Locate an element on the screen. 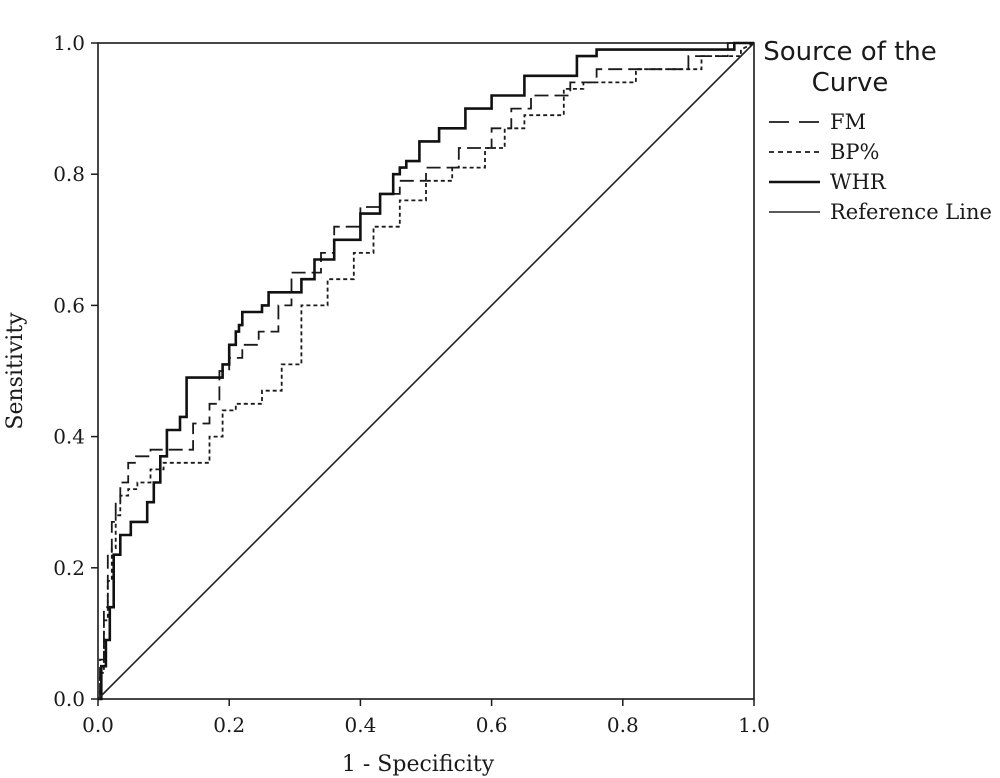  y-tick-label: 0.4 is located at coordinates (69, 437).